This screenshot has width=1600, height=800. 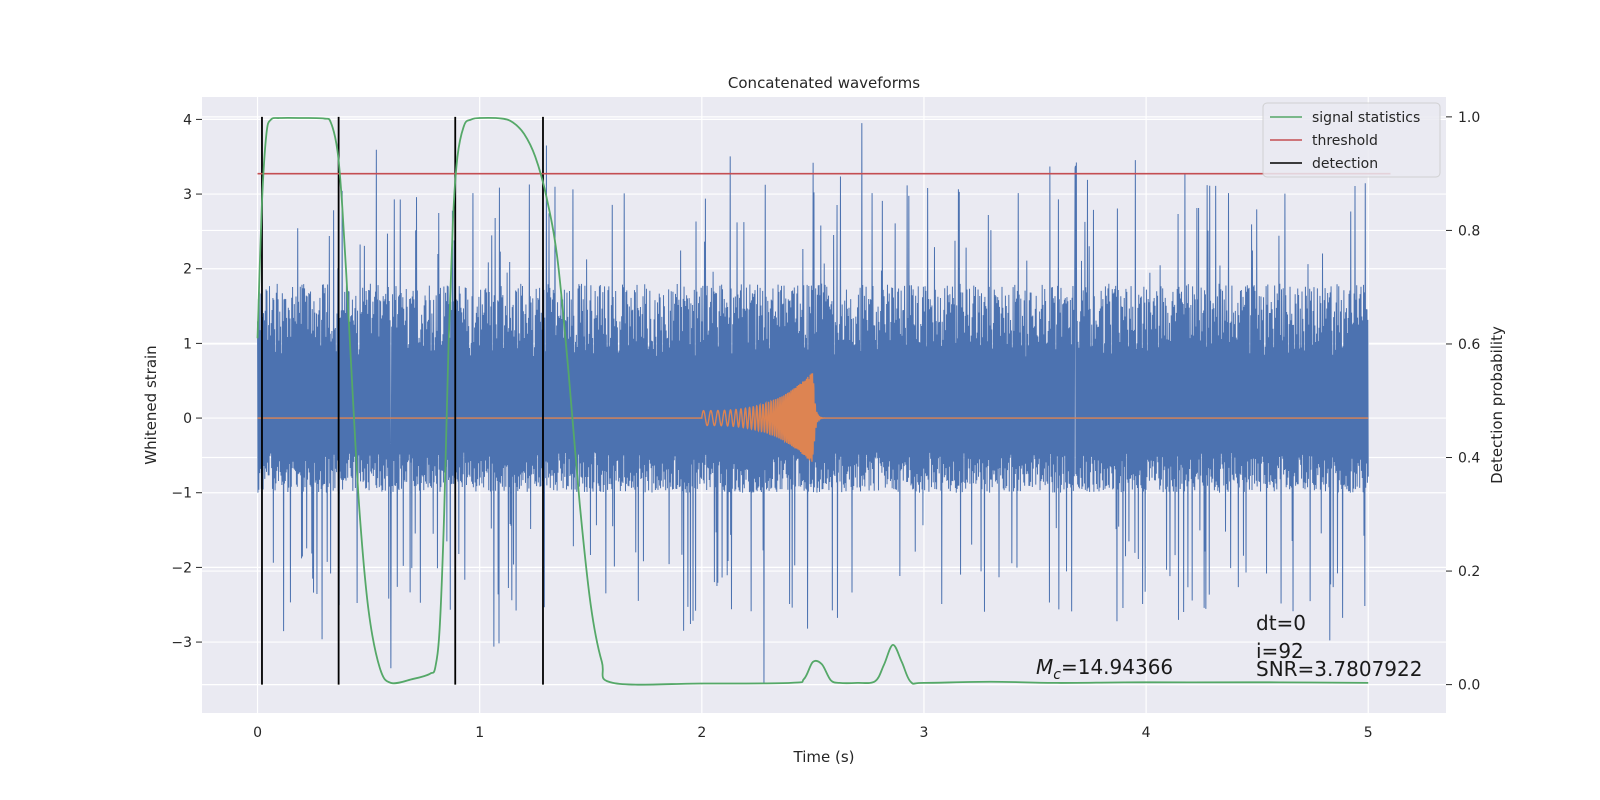 What do you see at coordinates (701, 733) in the screenshot?
I see `x-tick-label: 2` at bounding box center [701, 733].